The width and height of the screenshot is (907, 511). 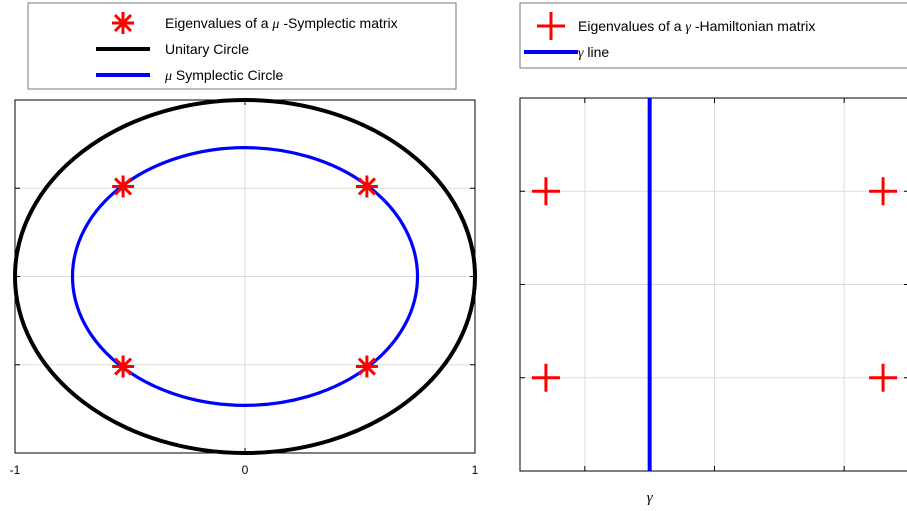 What do you see at coordinates (475, 470) in the screenshot?
I see `x-tick-label: 1` at bounding box center [475, 470].